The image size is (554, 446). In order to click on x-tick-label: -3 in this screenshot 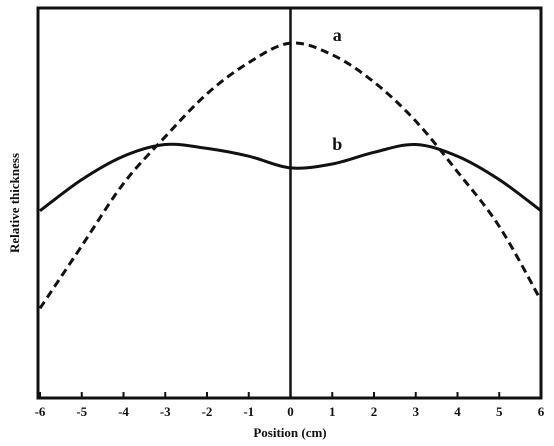, I will do `click(165, 411)`.